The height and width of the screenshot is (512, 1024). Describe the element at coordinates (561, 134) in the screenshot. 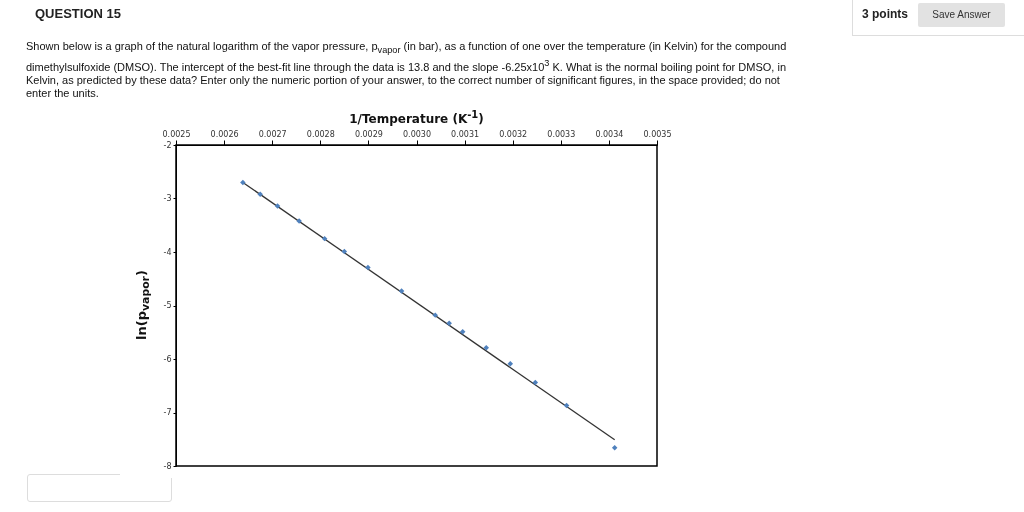

I see `x-tick-label: 0.0033` at that location.